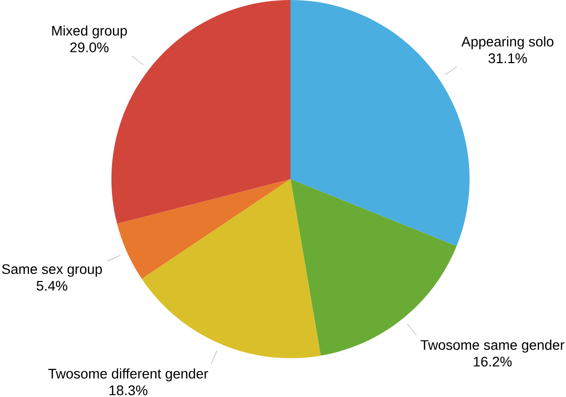 This screenshot has height=397, width=566. What do you see at coordinates (129, 391) in the screenshot?
I see `data-label: 18.3%` at bounding box center [129, 391].